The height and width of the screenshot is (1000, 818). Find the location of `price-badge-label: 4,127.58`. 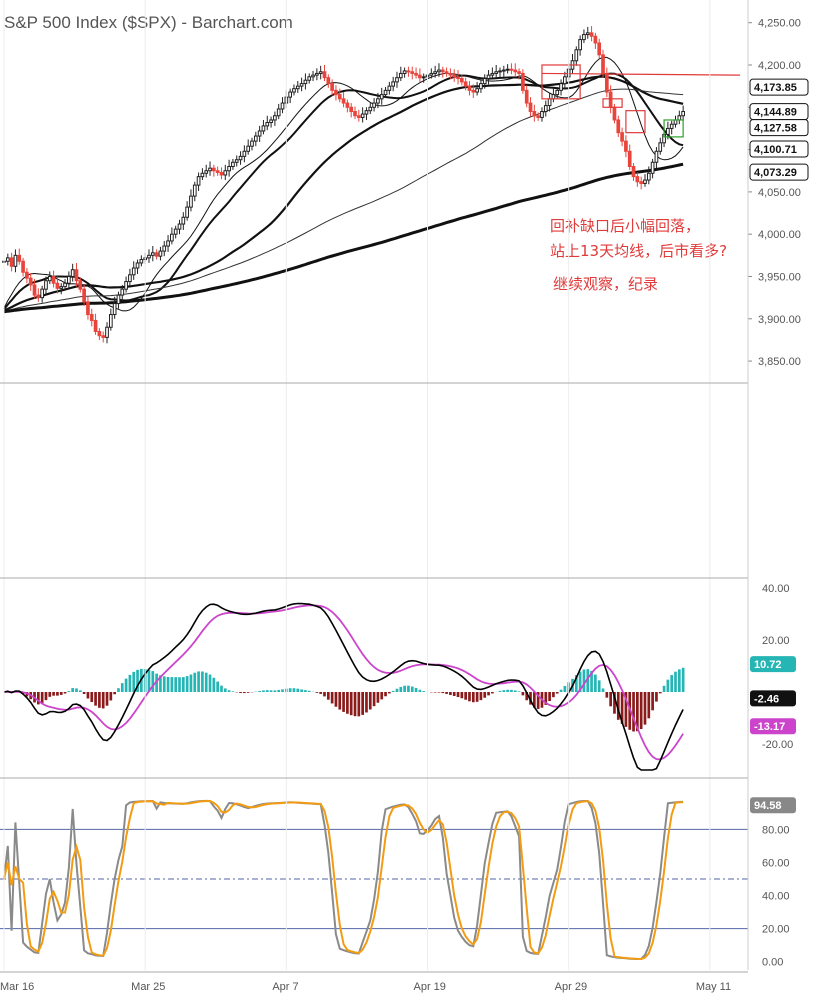

price-badge-label: 4,127.58 is located at coordinates (775, 129).